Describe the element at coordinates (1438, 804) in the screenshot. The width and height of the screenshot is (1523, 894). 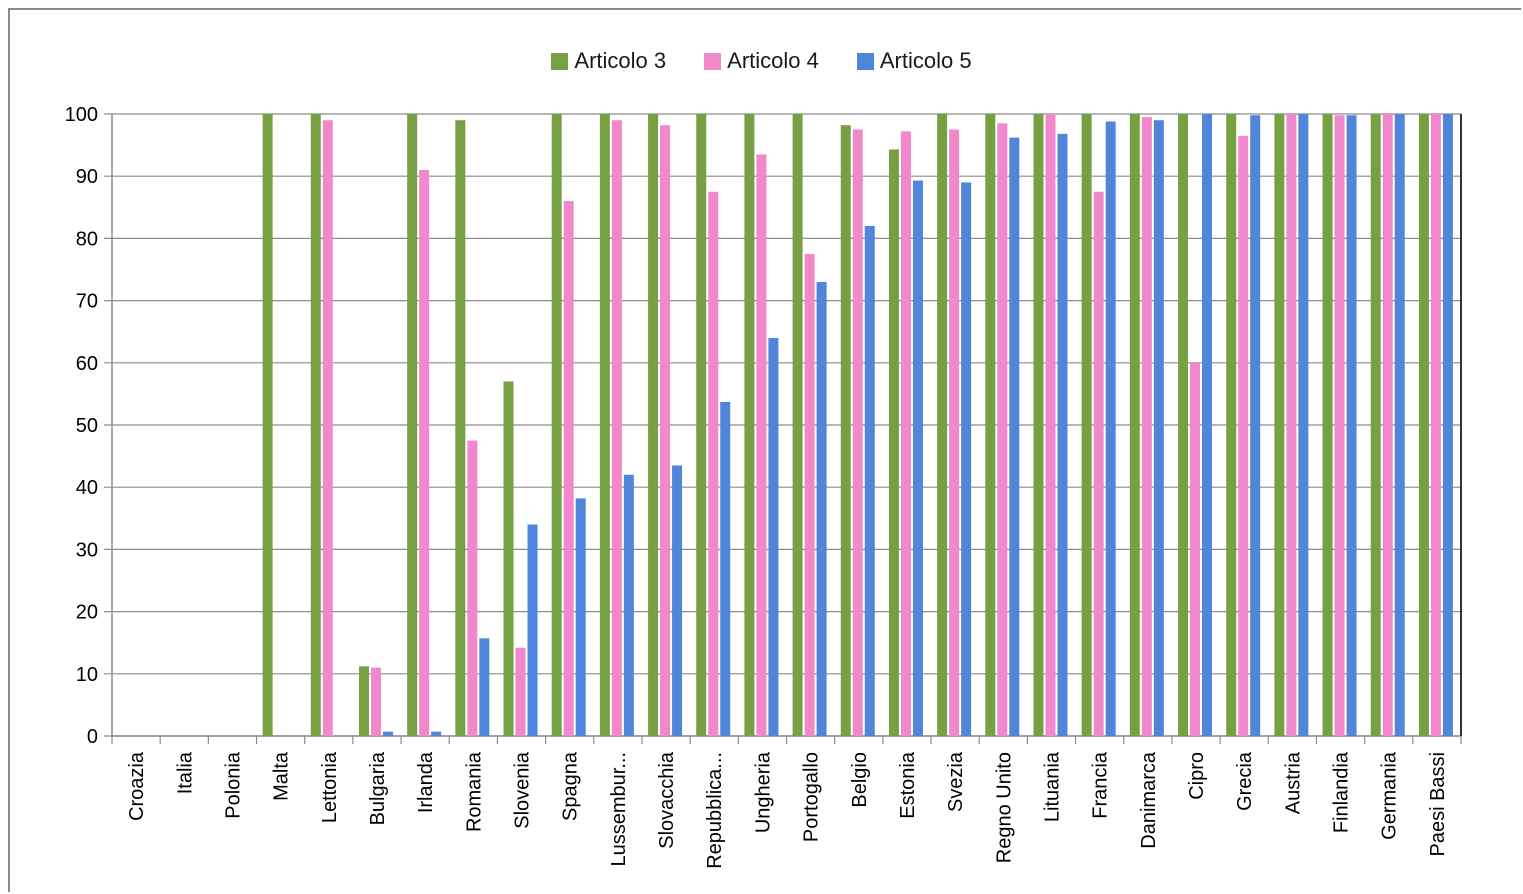
I see `x-category-label: Paesi Bassi` at that location.